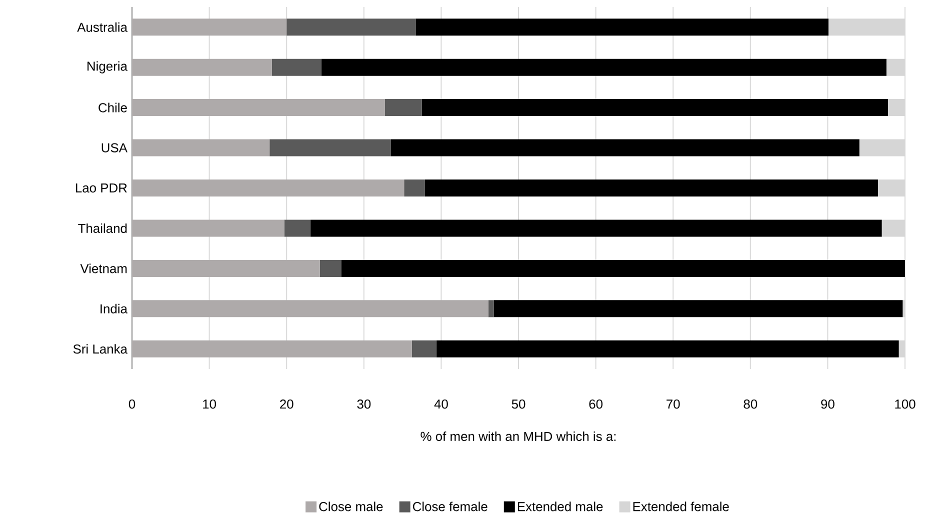 Image resolution: width=927 pixels, height=530 pixels. What do you see at coordinates (441, 404) in the screenshot?
I see `x-tick-label: 40` at bounding box center [441, 404].